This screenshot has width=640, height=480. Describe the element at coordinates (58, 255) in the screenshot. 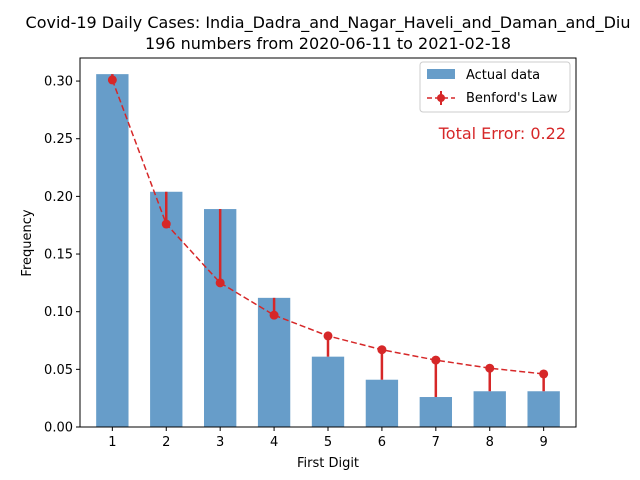

I see `y-tick-label: 0.15` at that location.